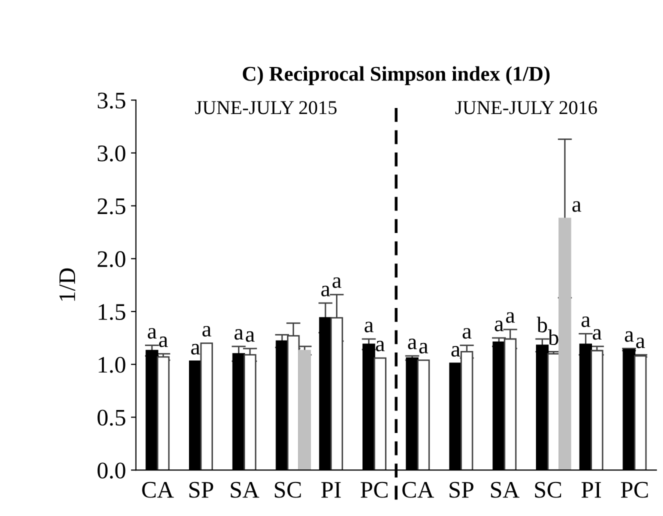  What do you see at coordinates (526, 107) in the screenshot?
I see `annotation: JUNE-JULY 2016` at bounding box center [526, 107].